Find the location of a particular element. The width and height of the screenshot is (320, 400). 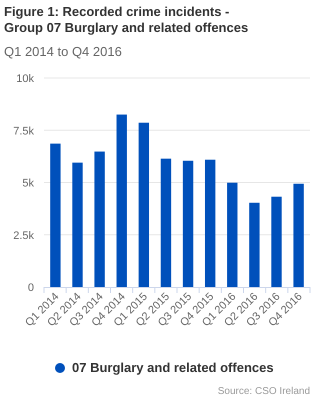

chart-title: Figure 1: Recorded crime incidents - Group 07 Burglary and related offences is located at coordinates (126, 19).